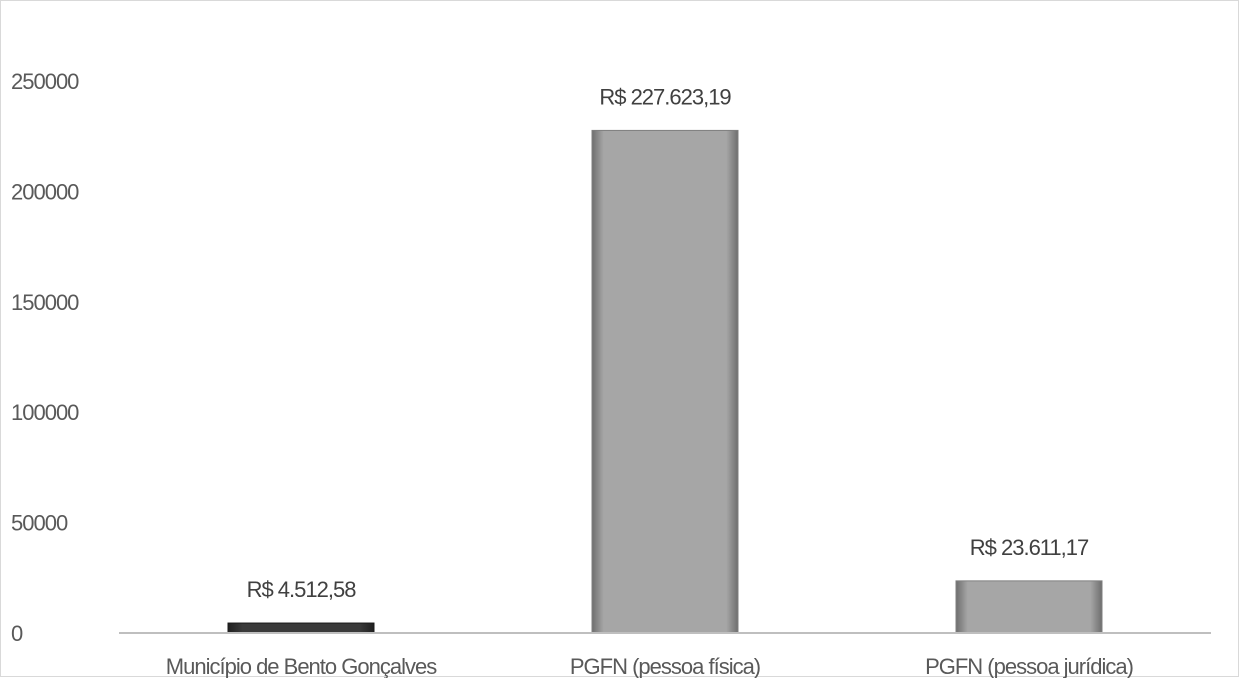 The image size is (1239, 678). Describe the element at coordinates (665, 666) in the screenshot. I see `x-category-label: PGFN (pessoa física)` at that location.